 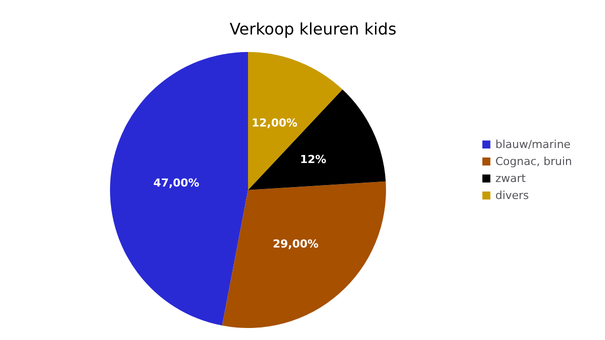 What do you see at coordinates (512, 195) in the screenshot?
I see `legend-label: divers` at bounding box center [512, 195].